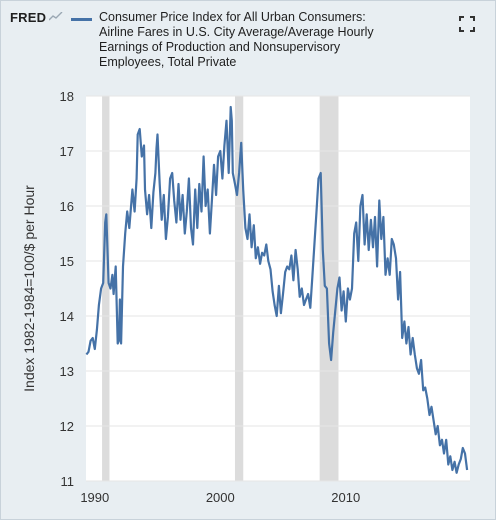 Image resolution: width=496 pixels, height=520 pixels. I want to click on x-tick-label: 2000, so click(220, 497).